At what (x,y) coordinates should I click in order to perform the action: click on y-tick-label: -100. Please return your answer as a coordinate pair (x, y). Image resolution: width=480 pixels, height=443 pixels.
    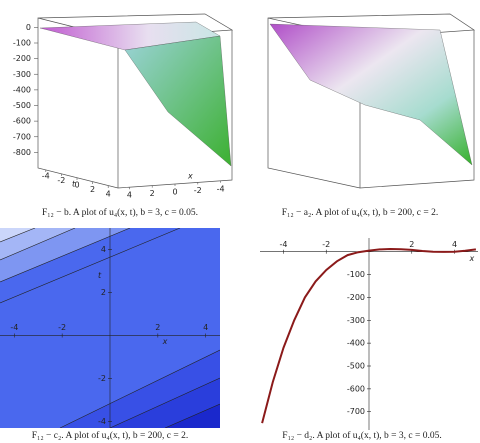
    Looking at the image, I should click on (356, 274).